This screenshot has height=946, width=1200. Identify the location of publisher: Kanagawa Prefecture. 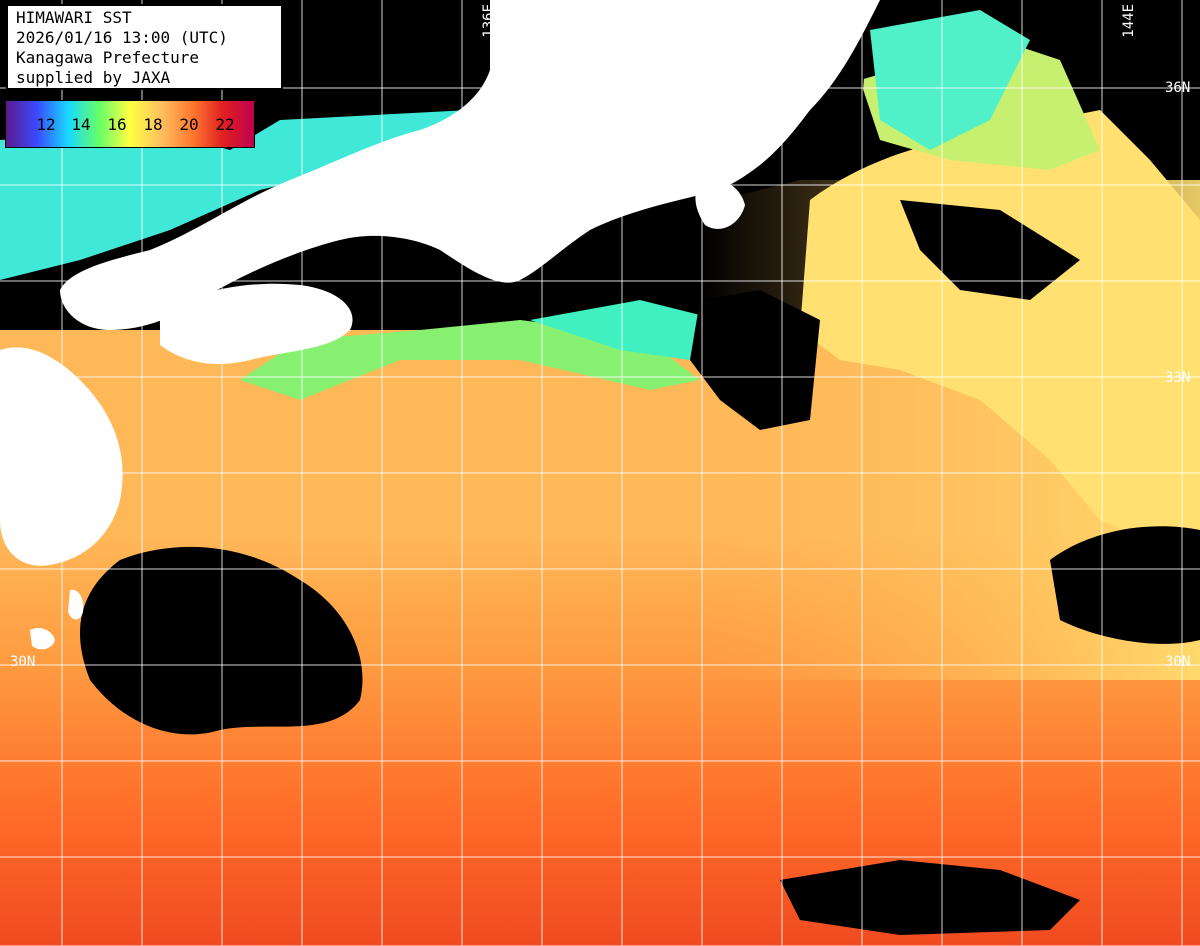
(108, 57).